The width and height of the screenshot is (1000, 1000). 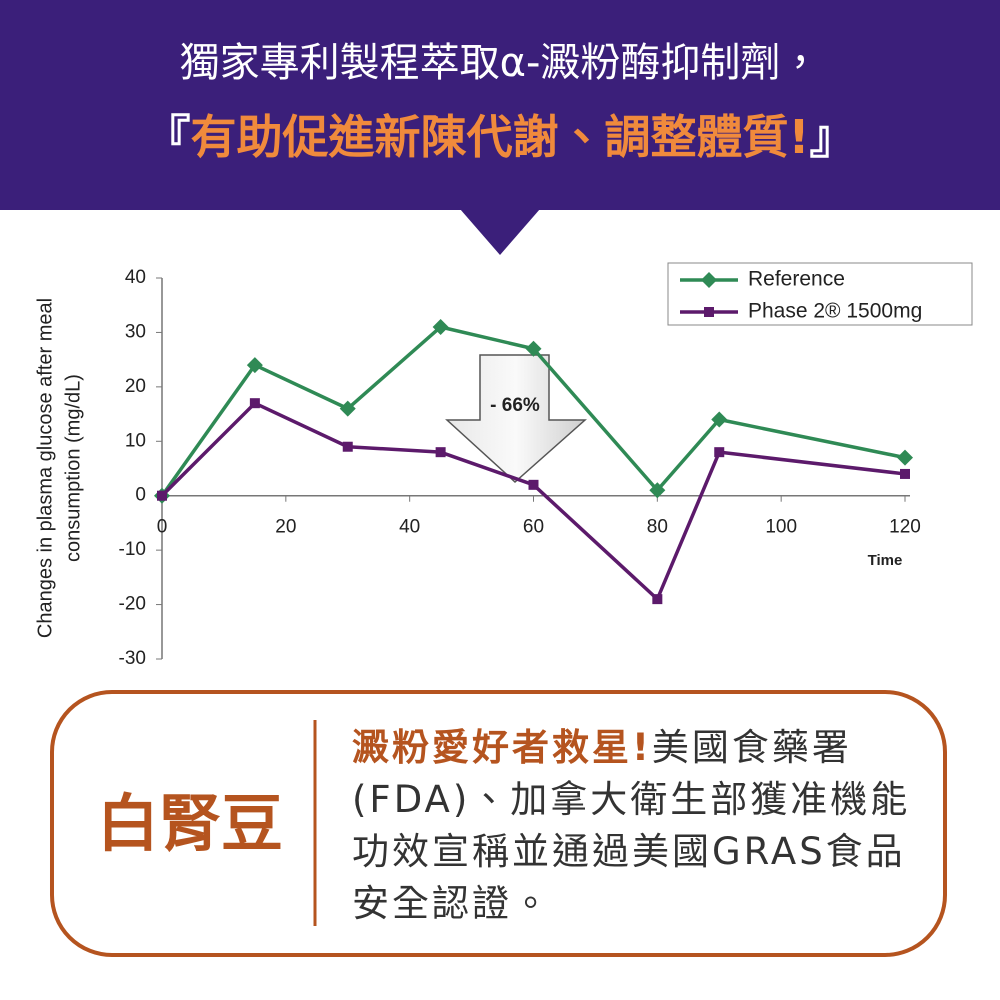 I want to click on bracket: 『, so click(x=168, y=137).